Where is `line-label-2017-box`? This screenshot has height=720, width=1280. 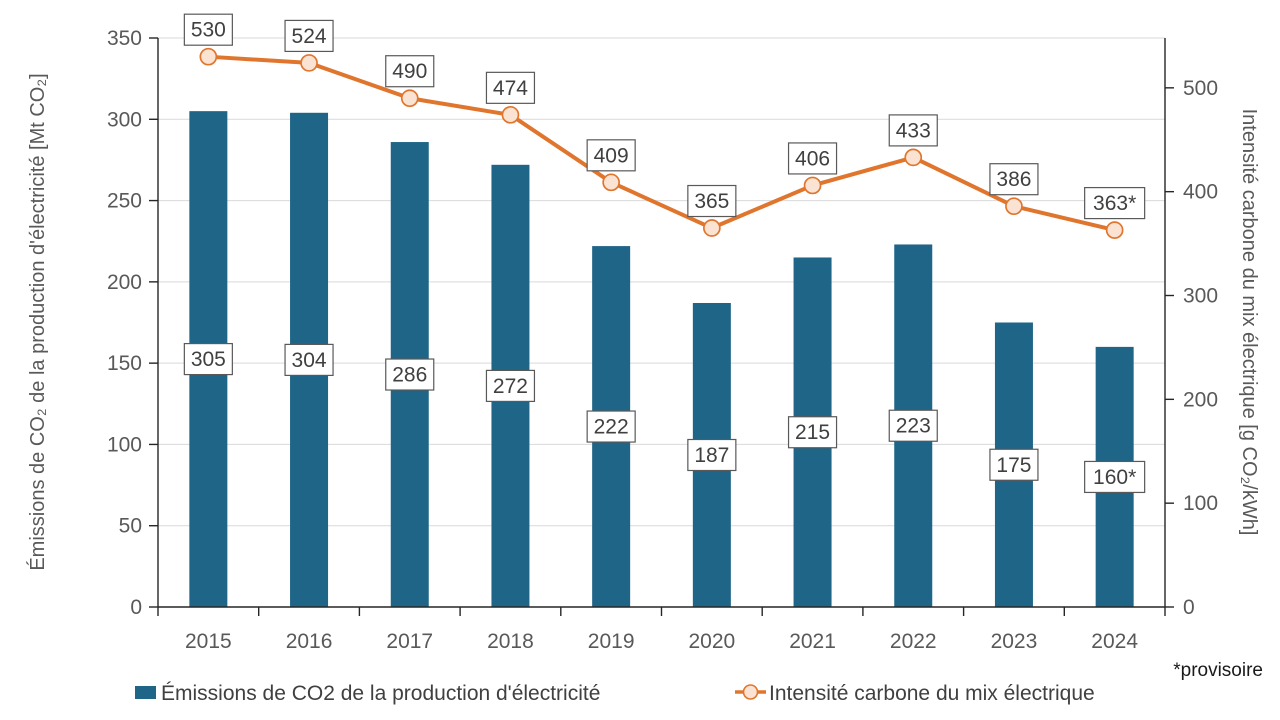 line-label-2017-box is located at coordinates (410, 71).